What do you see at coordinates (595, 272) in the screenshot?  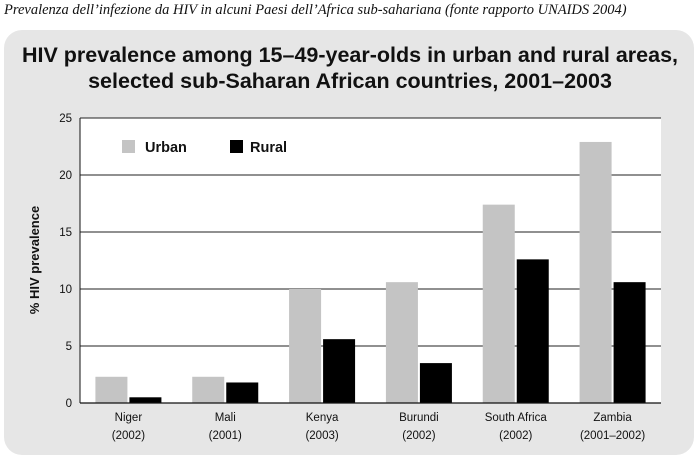 I see `bar-urban-zambia` at bounding box center [595, 272].